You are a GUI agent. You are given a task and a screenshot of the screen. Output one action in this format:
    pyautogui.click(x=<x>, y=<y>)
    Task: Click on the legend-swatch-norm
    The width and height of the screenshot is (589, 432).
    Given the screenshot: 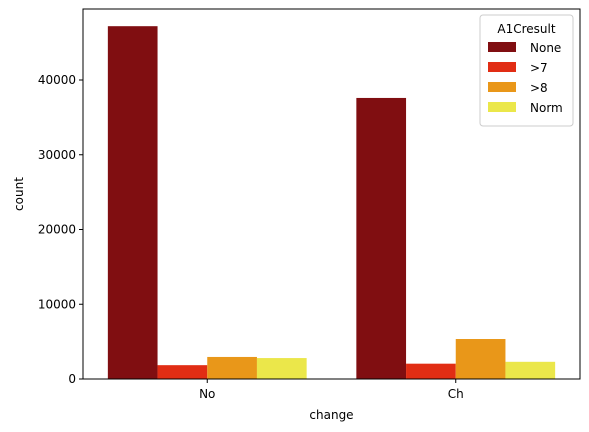 What is the action you would take?
    pyautogui.click(x=502, y=107)
    